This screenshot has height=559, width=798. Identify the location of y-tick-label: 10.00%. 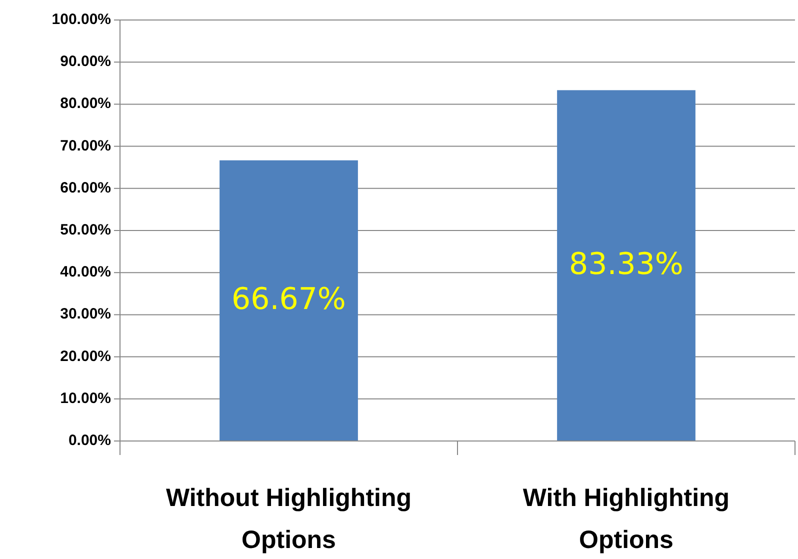
(85, 398).